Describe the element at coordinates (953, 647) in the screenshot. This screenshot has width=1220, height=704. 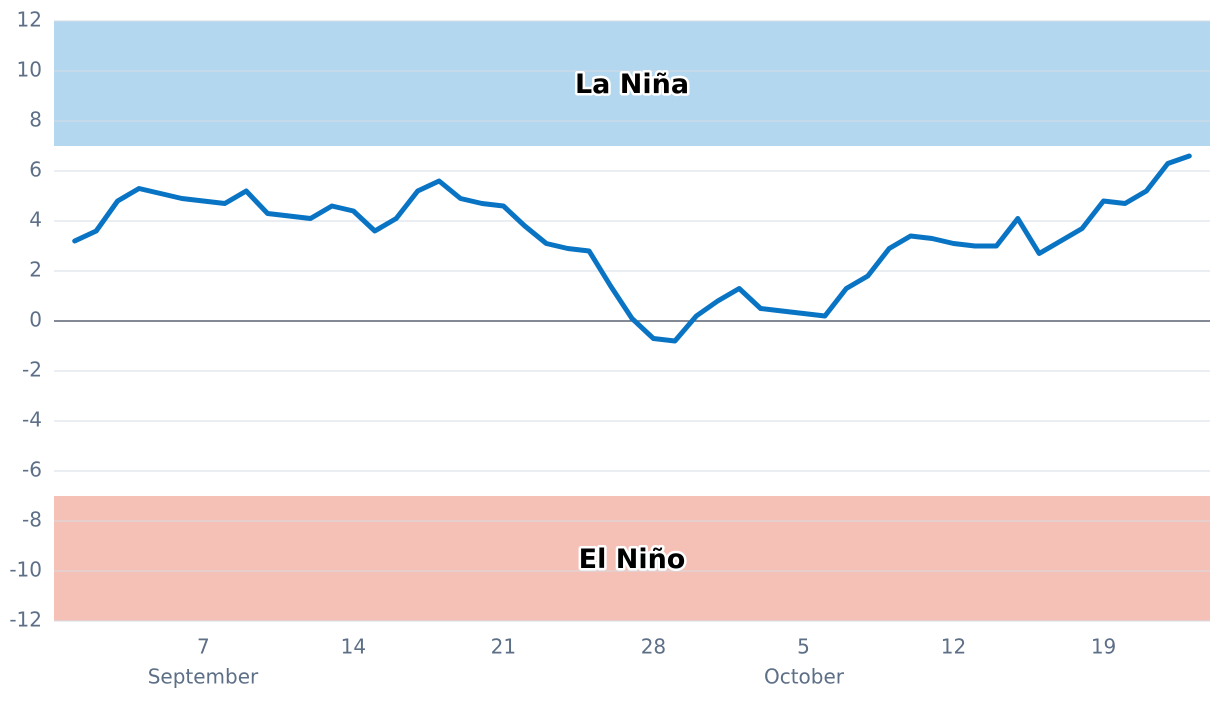
I see `x-tick-label: 12` at that location.